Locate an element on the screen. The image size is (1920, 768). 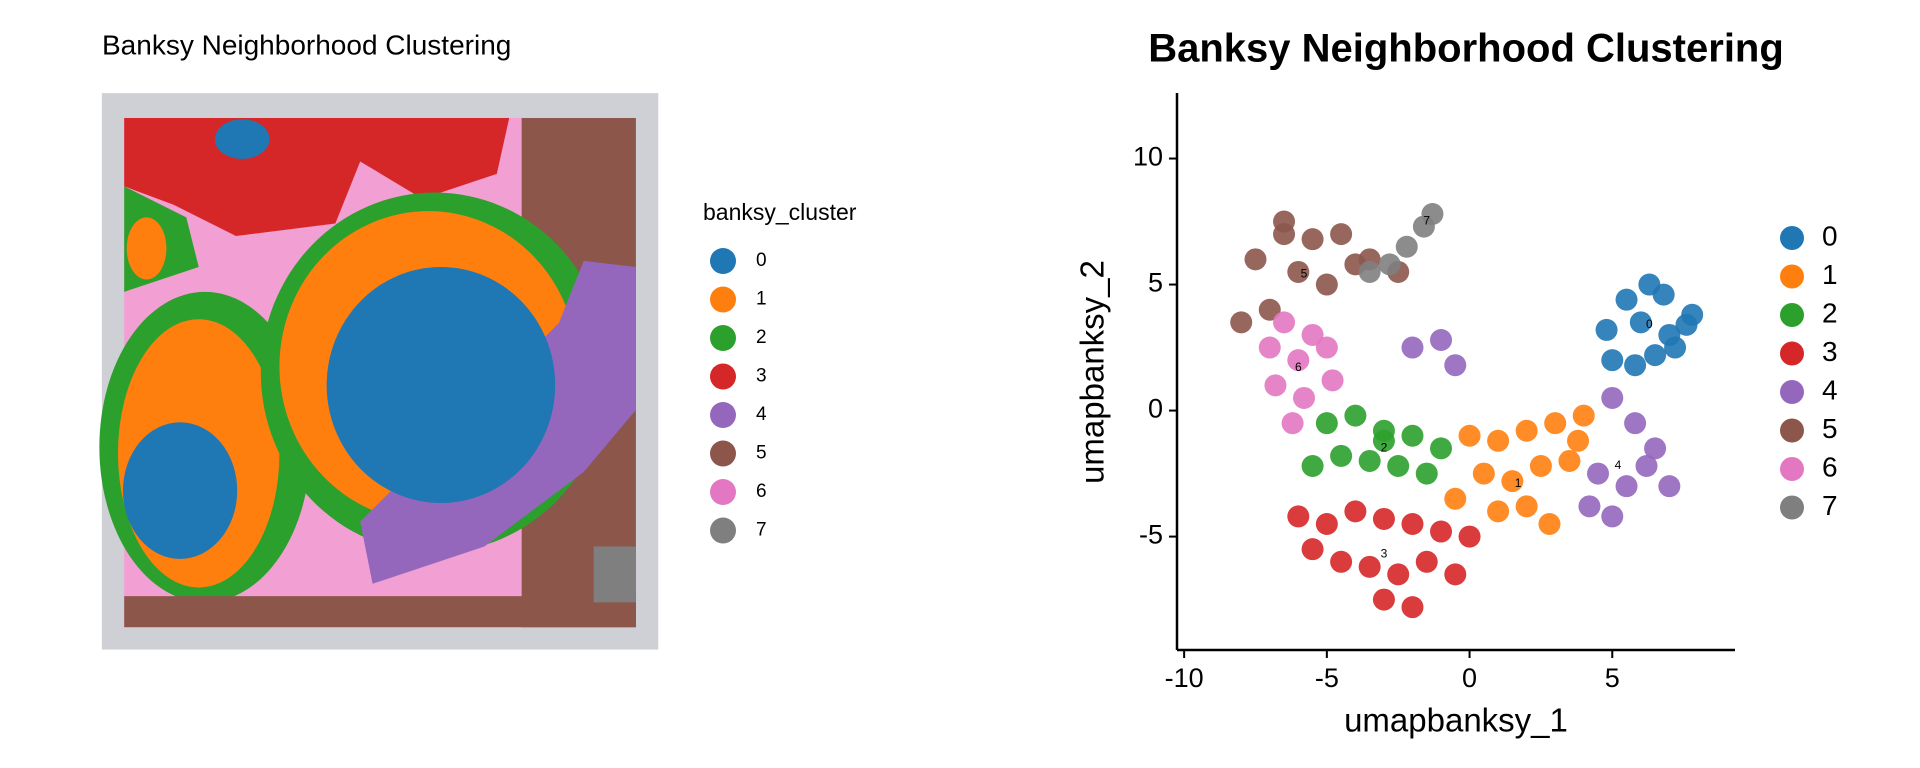
spatial-title: Banksy Neighborhood Clustering is located at coordinates (306, 44).